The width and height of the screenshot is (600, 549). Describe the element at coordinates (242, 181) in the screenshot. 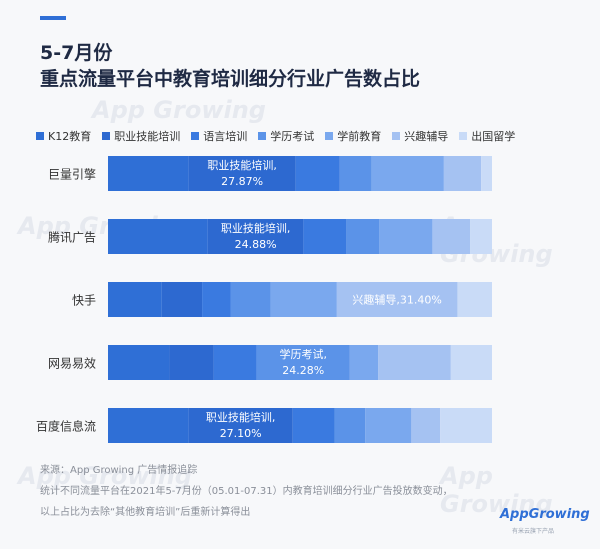

I see `data-label-value: 27.87%` at that location.